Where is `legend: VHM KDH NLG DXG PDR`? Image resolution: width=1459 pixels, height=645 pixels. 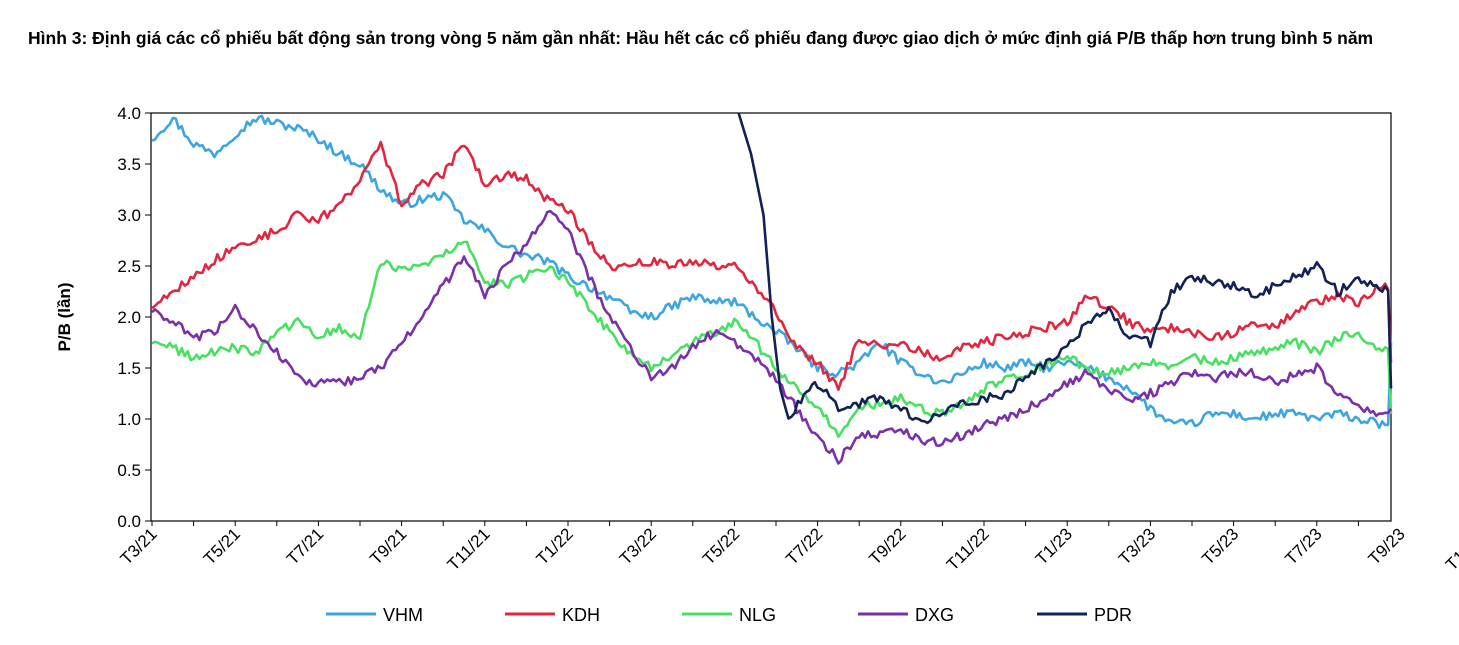 legend: VHM KDH NLG DXG PDR is located at coordinates (729, 615).